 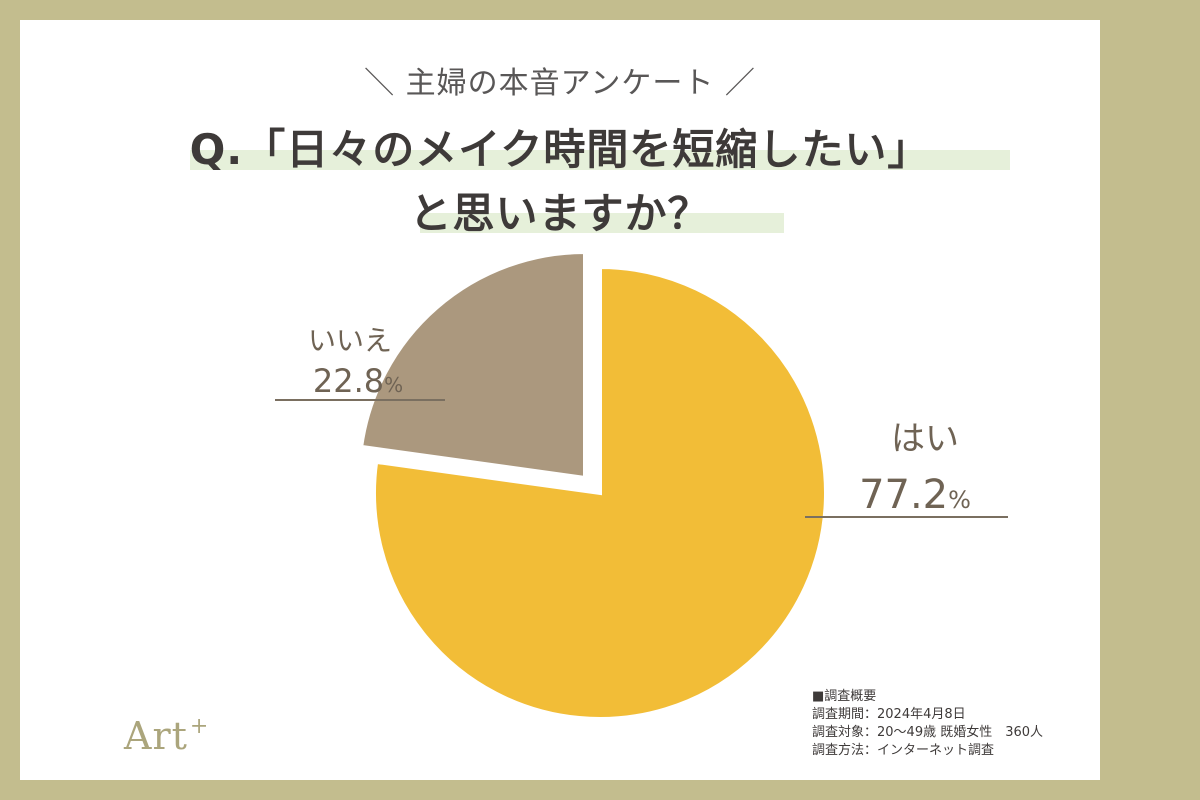 I want to click on brand-logo-mark: +, so click(x=199, y=726).